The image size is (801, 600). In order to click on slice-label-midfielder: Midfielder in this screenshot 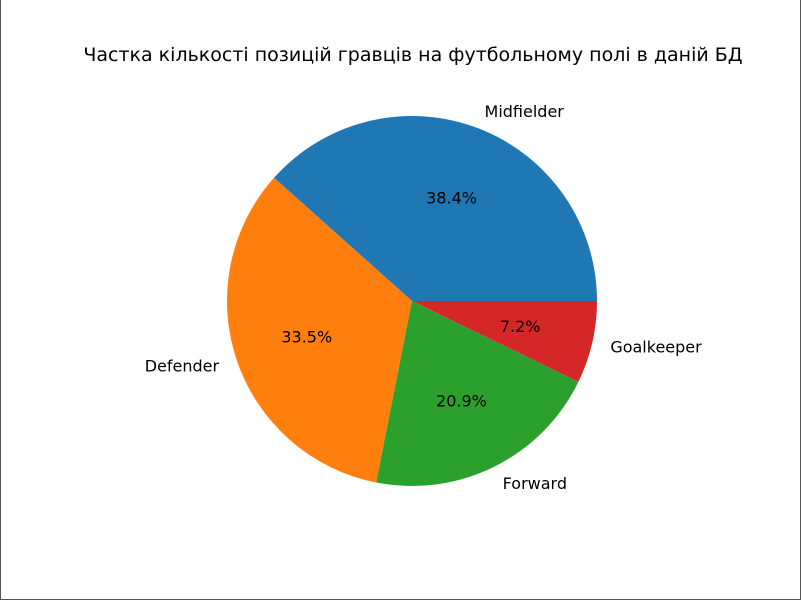, I will do `click(525, 111)`.